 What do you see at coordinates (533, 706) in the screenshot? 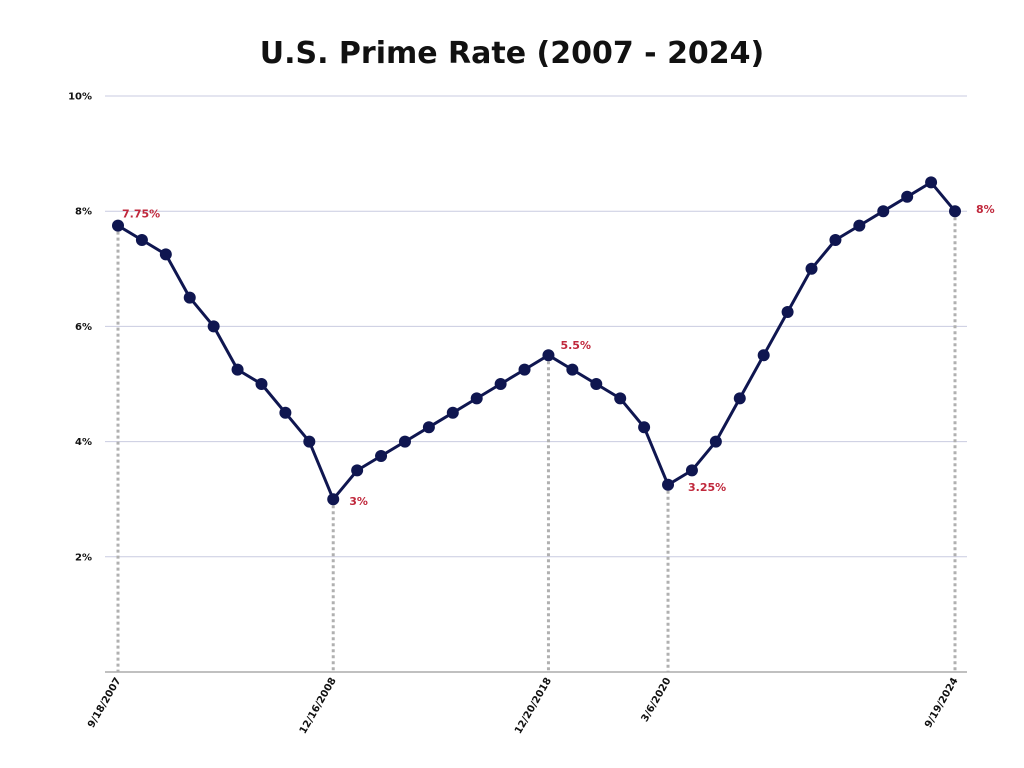
I see `x-tick-label: 12/20/2018` at bounding box center [533, 706].